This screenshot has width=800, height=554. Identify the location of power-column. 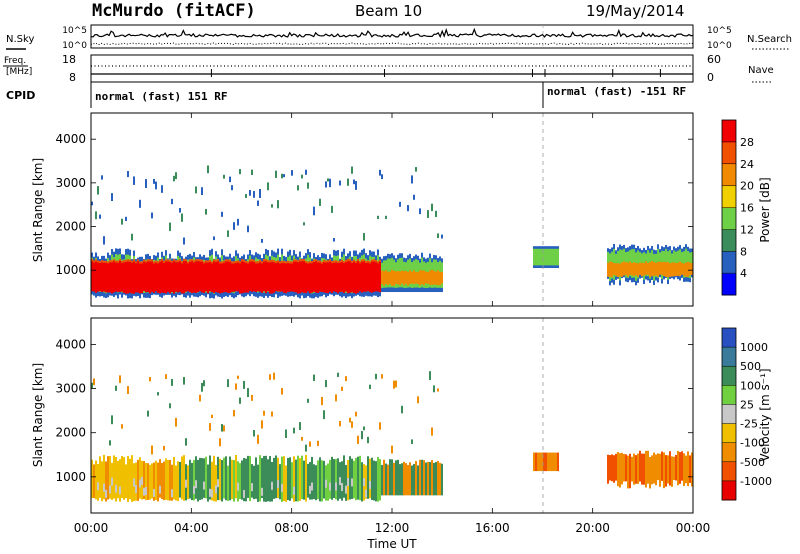
(542, 257).